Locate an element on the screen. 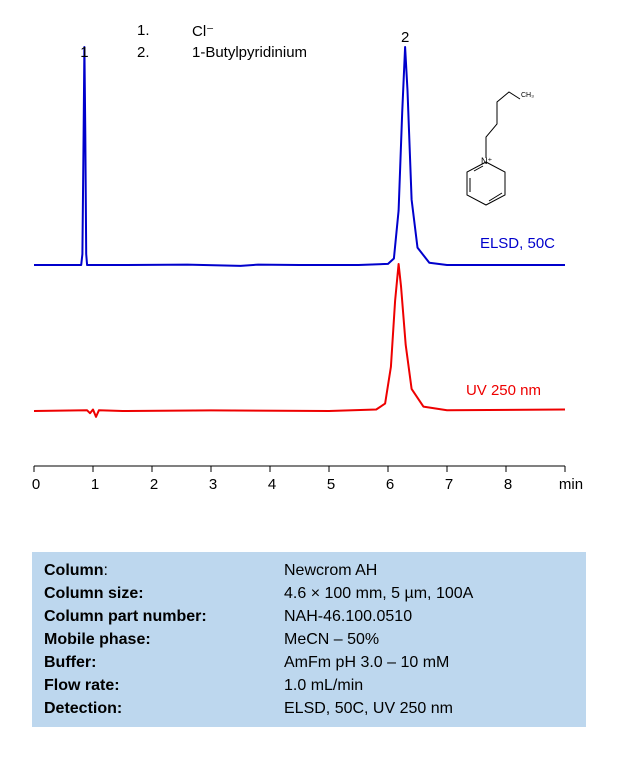 The width and height of the screenshot is (627, 772). info-value: NAH-46.100.0510 is located at coordinates (348, 616).